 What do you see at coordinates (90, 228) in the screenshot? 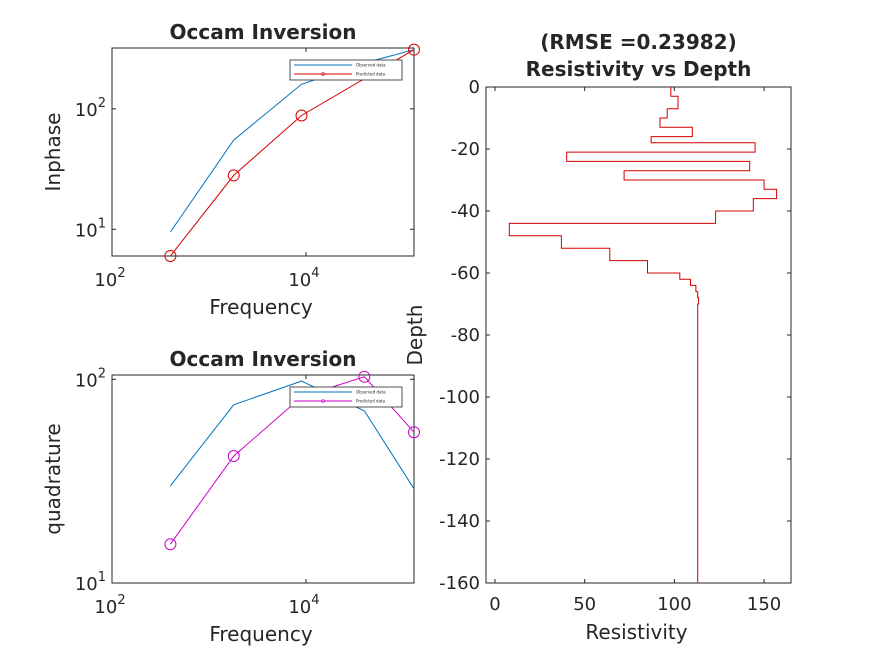
I see `inphase-ytick-label: 10¹` at bounding box center [90, 228].